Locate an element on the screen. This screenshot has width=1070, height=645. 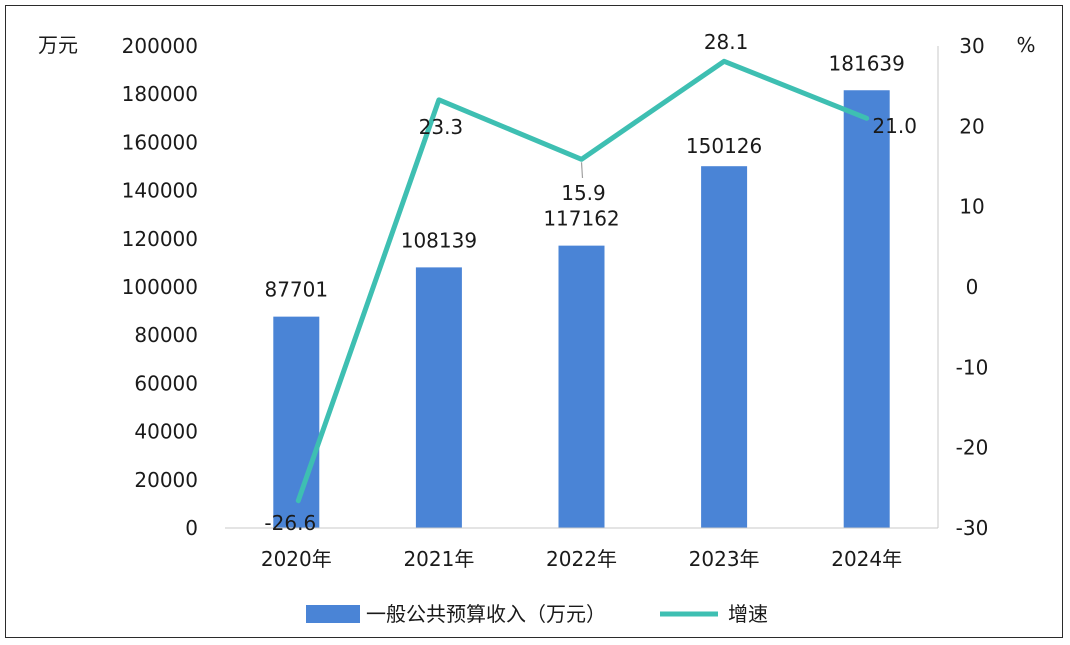
left-tick-label: 40000 is located at coordinates (166, 432).